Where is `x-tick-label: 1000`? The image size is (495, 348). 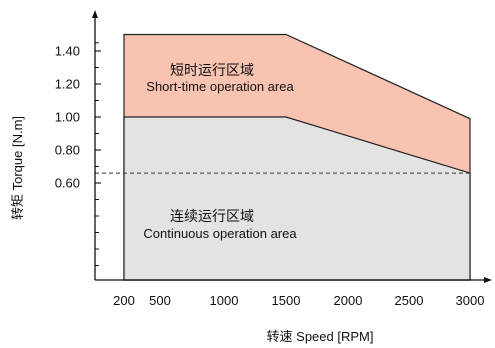 x-tick-label: 1000 is located at coordinates (224, 300).